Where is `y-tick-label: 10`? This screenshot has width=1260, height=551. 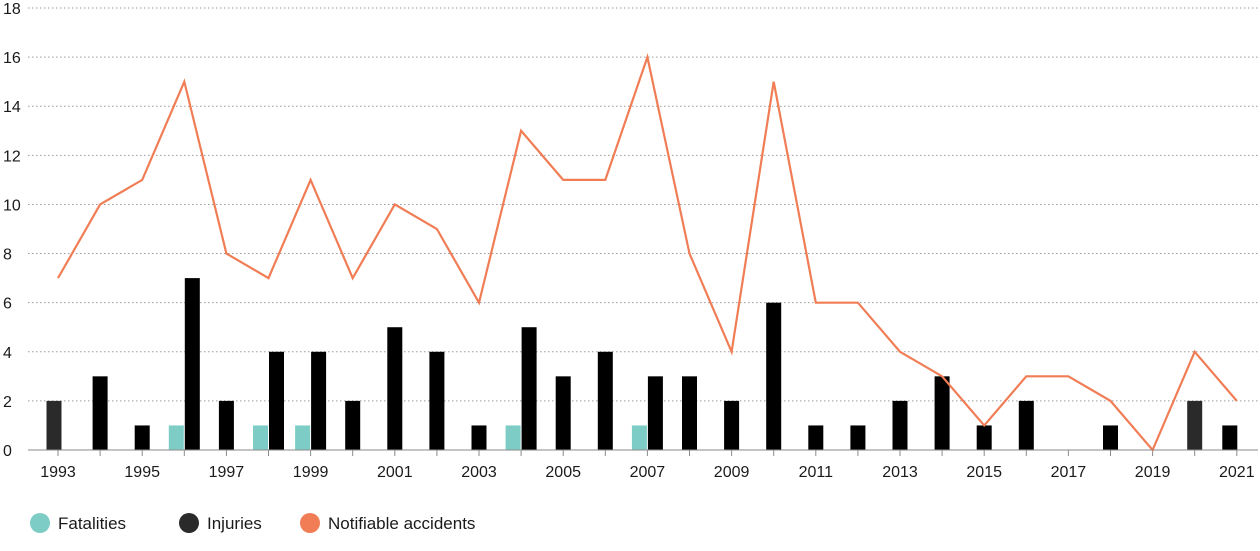 y-tick-label: 10 is located at coordinates (12, 205).